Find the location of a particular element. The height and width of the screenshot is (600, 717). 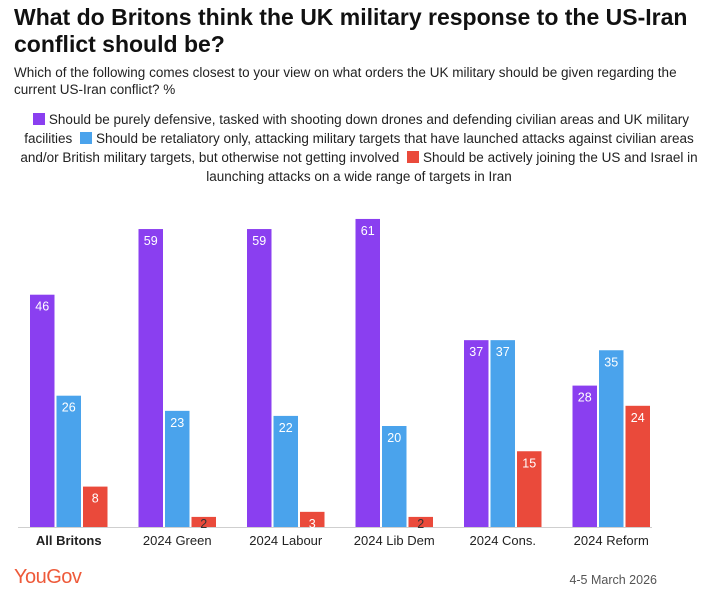

bar-joining-2024-cons- is located at coordinates (529, 489).